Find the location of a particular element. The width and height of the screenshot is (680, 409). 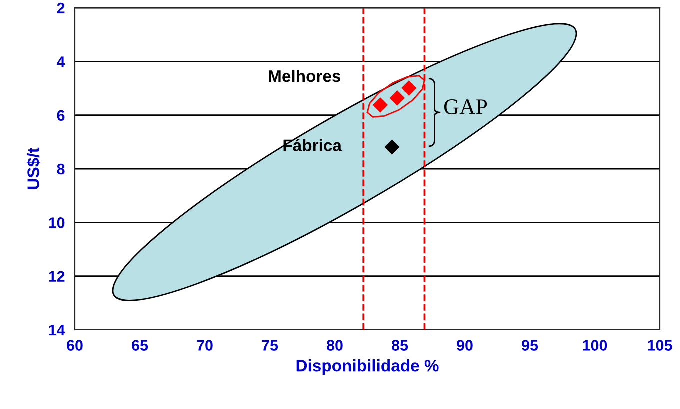

y-tick-label: 4 is located at coordinates (61, 62).